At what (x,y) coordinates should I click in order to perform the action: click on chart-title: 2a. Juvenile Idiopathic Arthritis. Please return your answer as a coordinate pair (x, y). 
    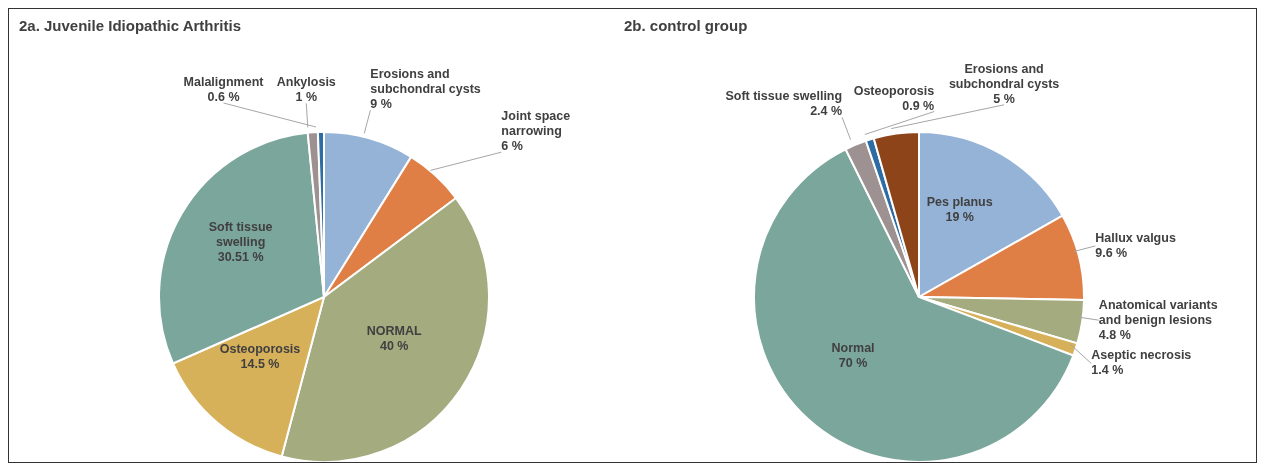
    Looking at the image, I should click on (130, 25).